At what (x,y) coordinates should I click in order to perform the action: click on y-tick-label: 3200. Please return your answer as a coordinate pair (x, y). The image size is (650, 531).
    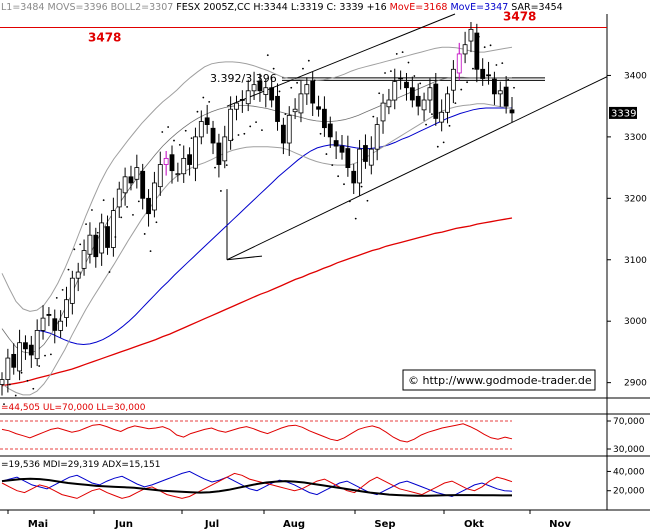
    Looking at the image, I should click on (635, 199).